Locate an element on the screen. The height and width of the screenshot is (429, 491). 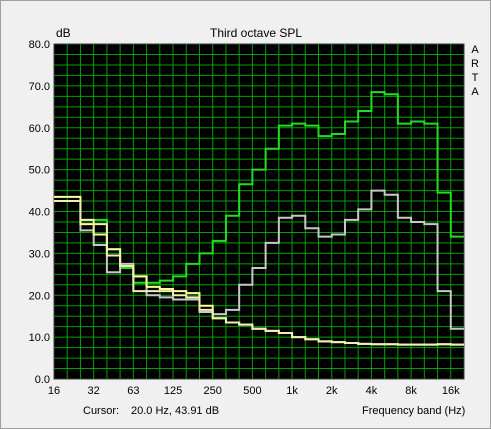
y-tick-label: 80.0 is located at coordinates (39, 45).